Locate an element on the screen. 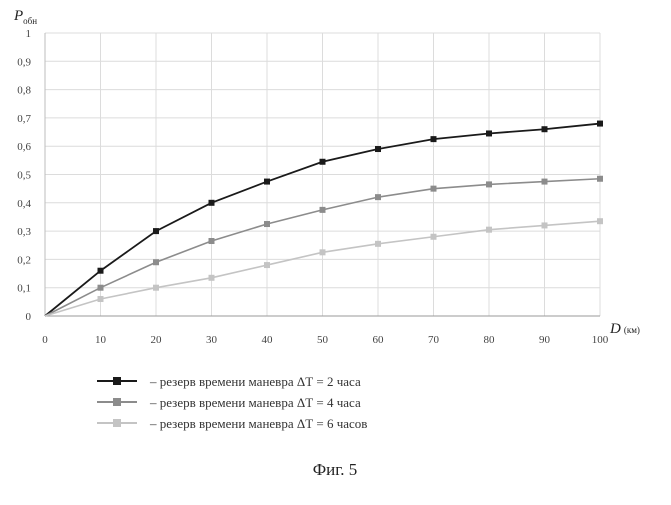  x-tick-label: 10 is located at coordinates (101, 340).